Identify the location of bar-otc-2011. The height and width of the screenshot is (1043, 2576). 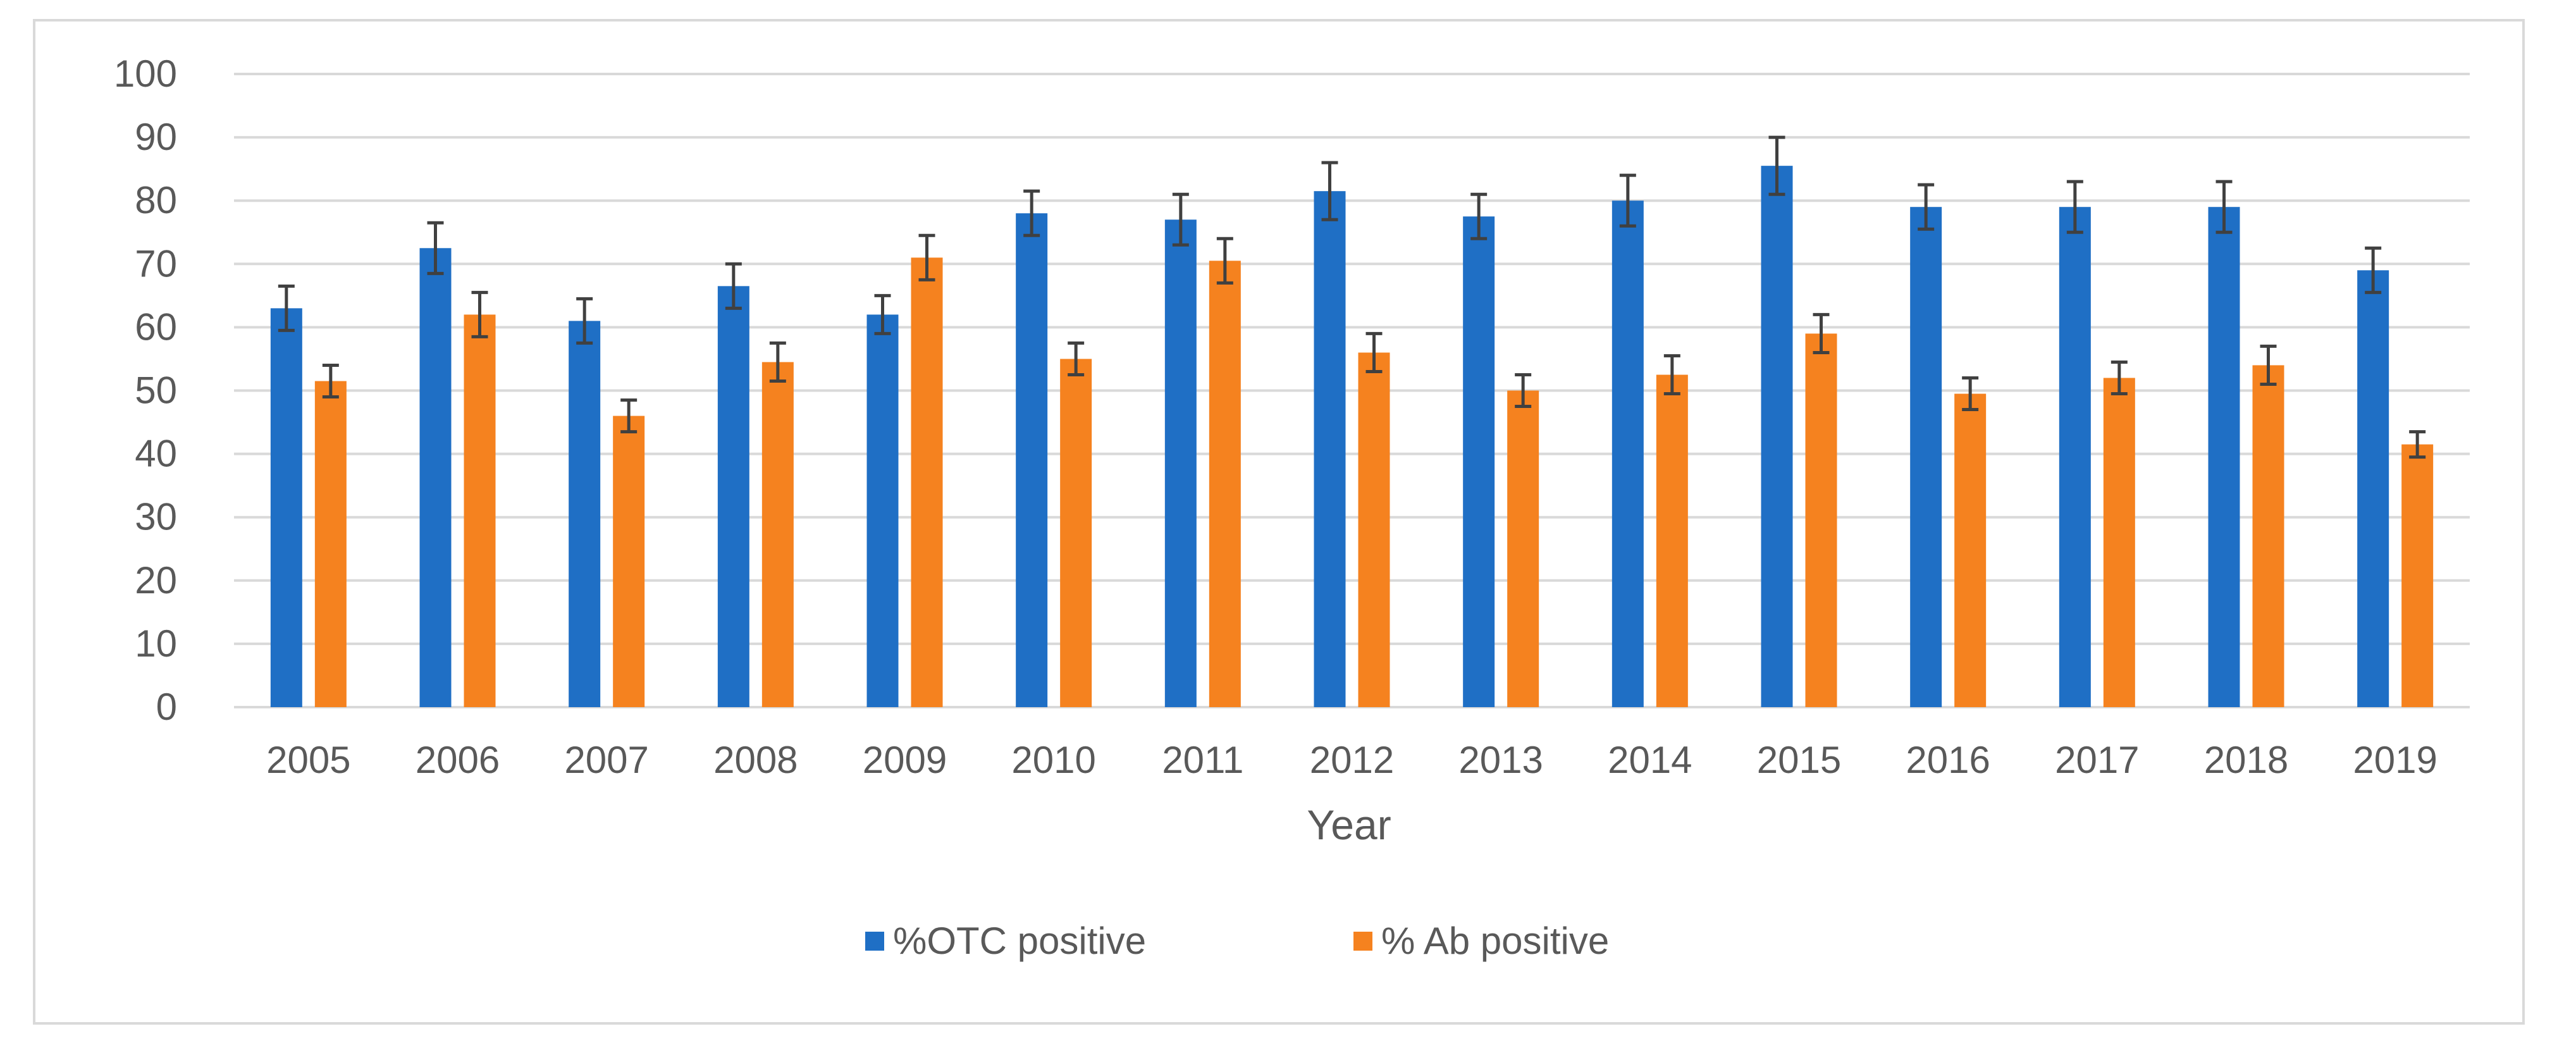
(1180, 463).